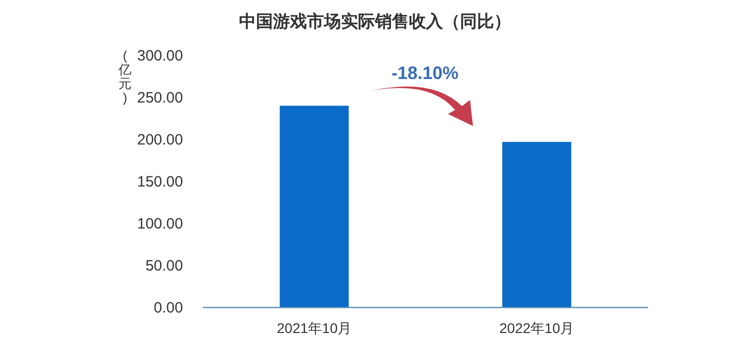 Image resolution: width=750 pixels, height=358 pixels. I want to click on y-tick-label: 50.00, so click(164, 265).